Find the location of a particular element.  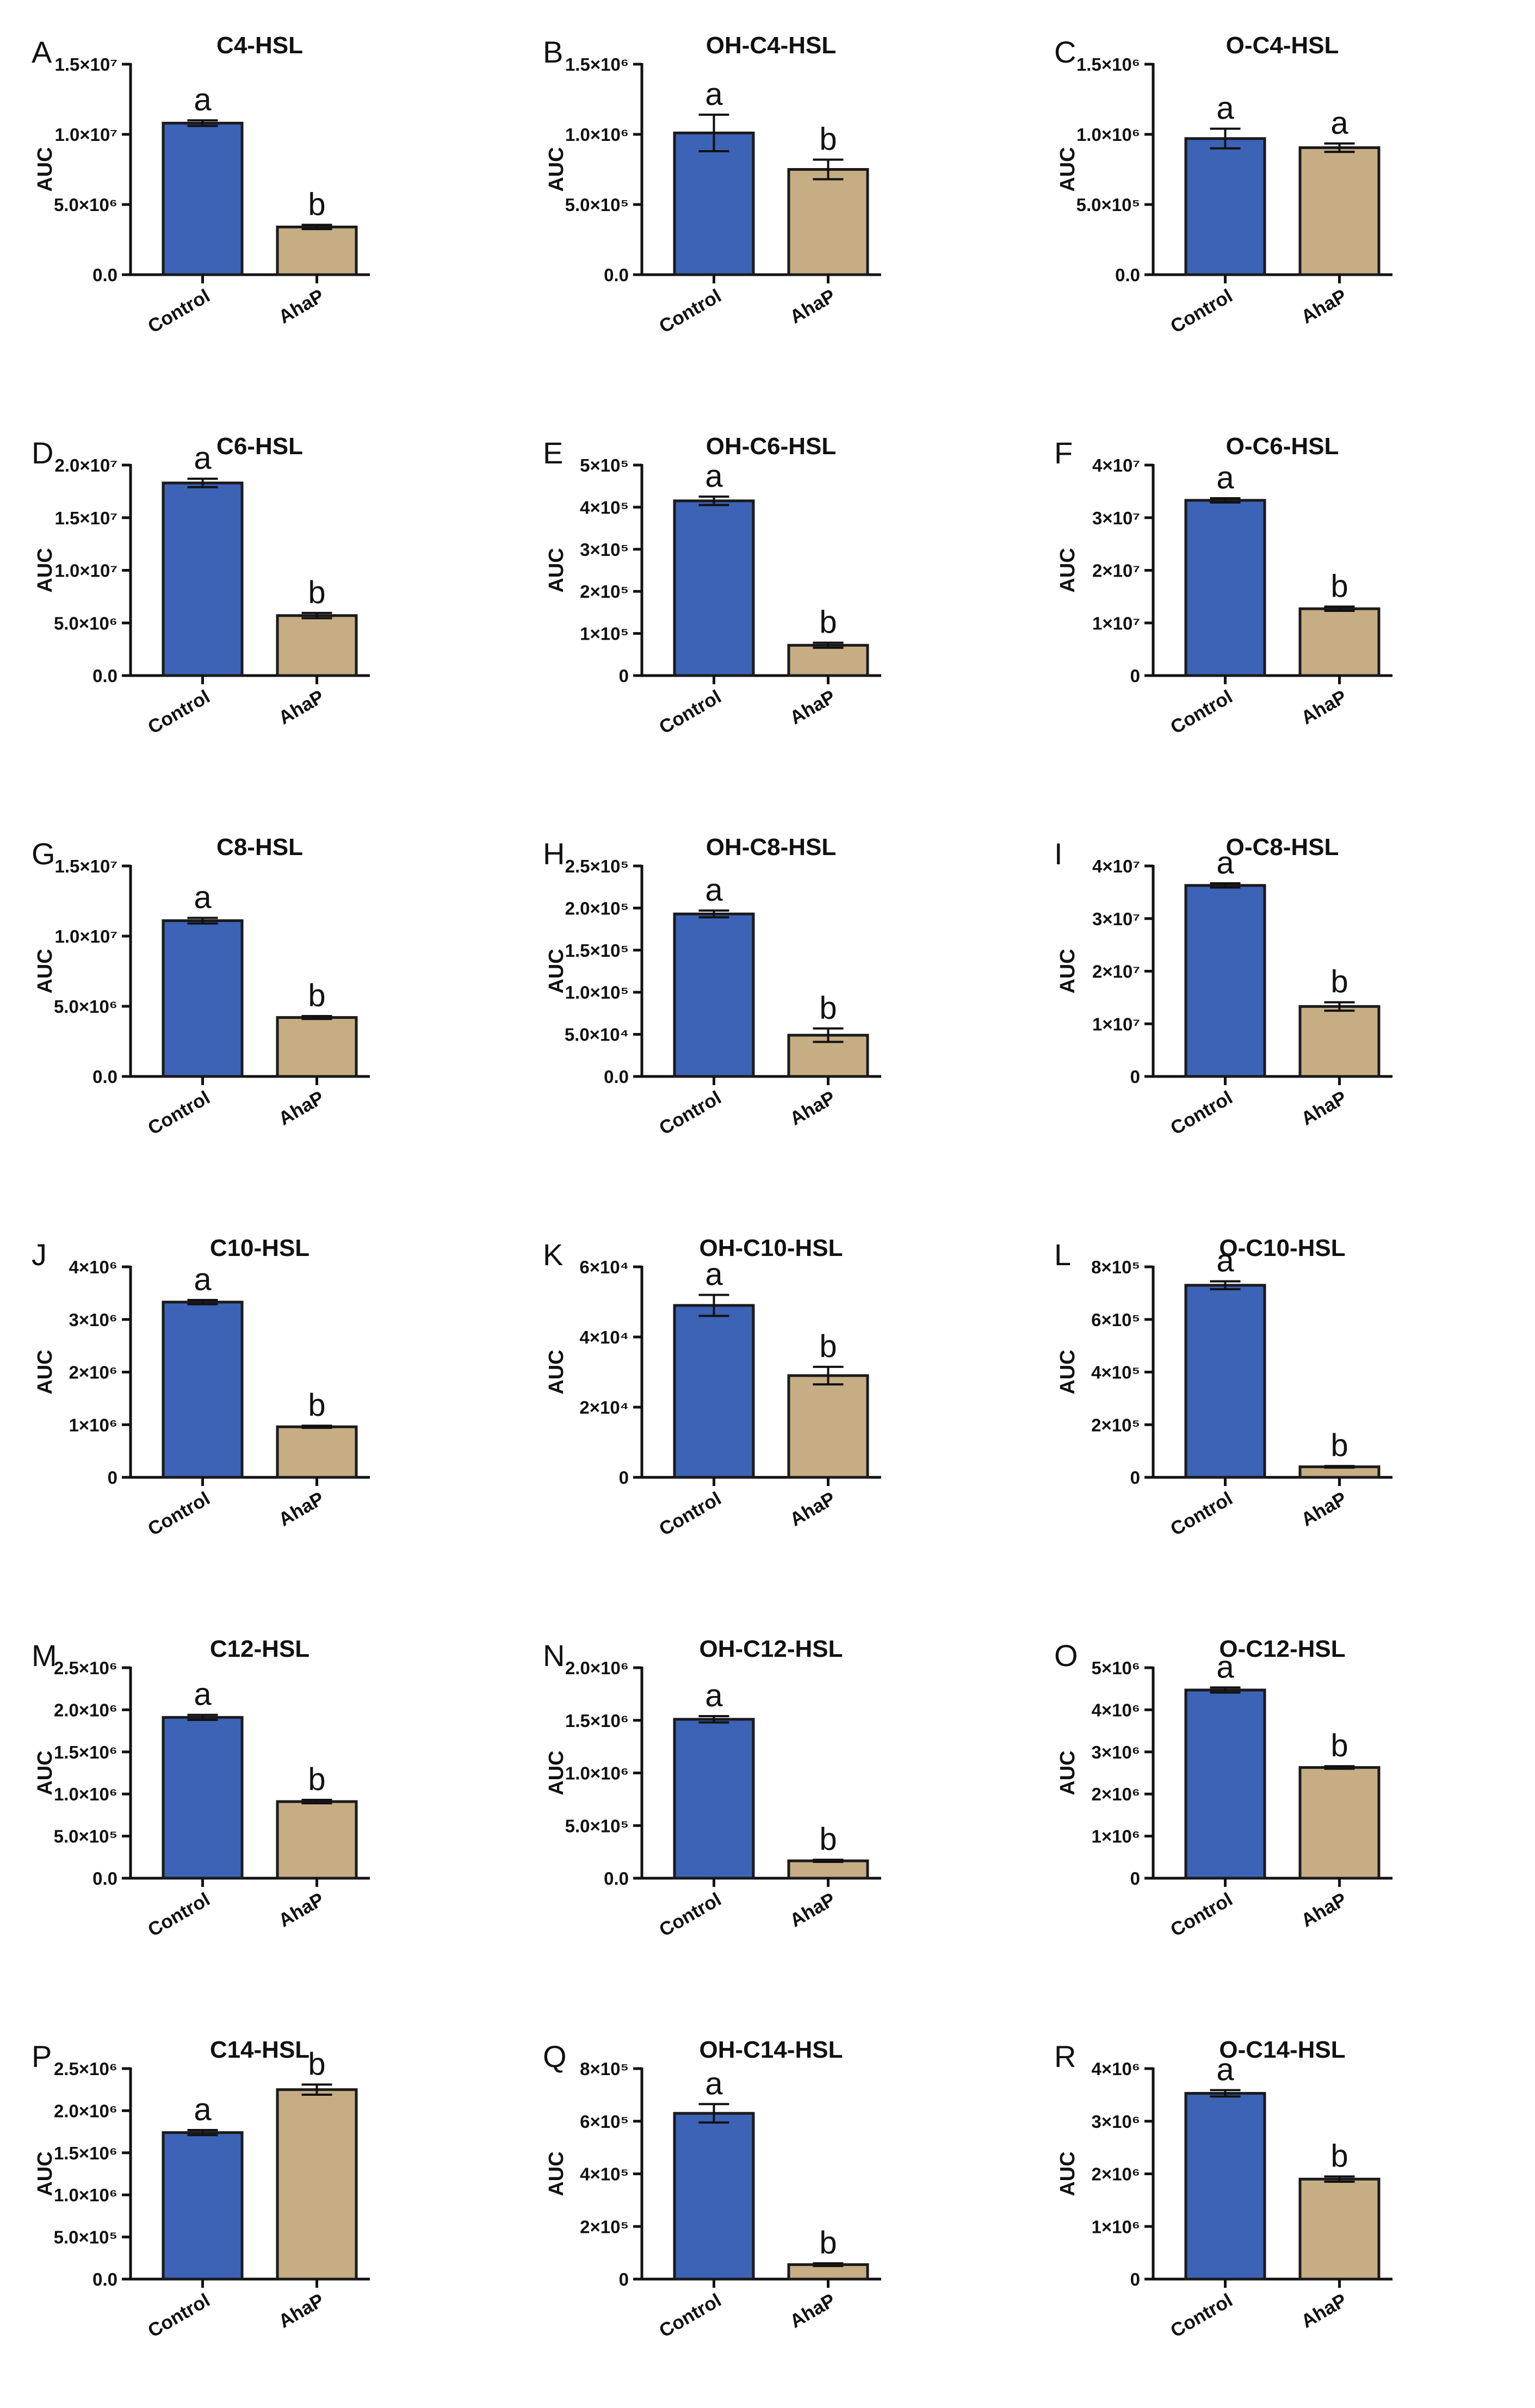

y-tick-label: 1×10⁷ is located at coordinates (1116, 1024).